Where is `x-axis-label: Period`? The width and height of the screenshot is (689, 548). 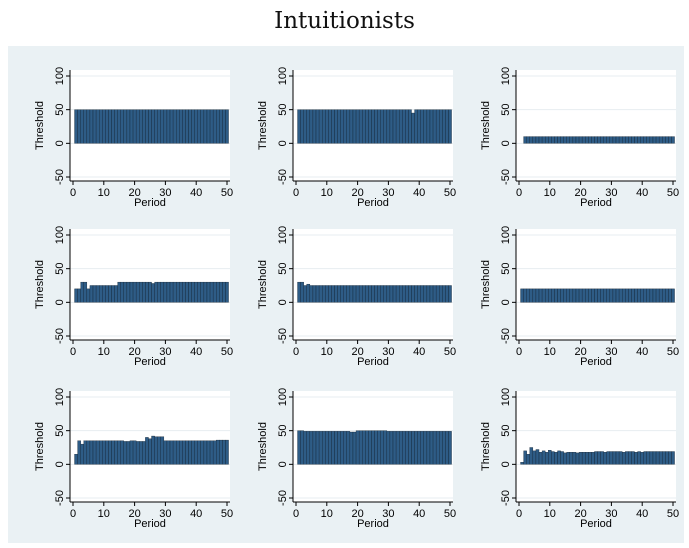
x-axis-label: Period is located at coordinates (150, 362).